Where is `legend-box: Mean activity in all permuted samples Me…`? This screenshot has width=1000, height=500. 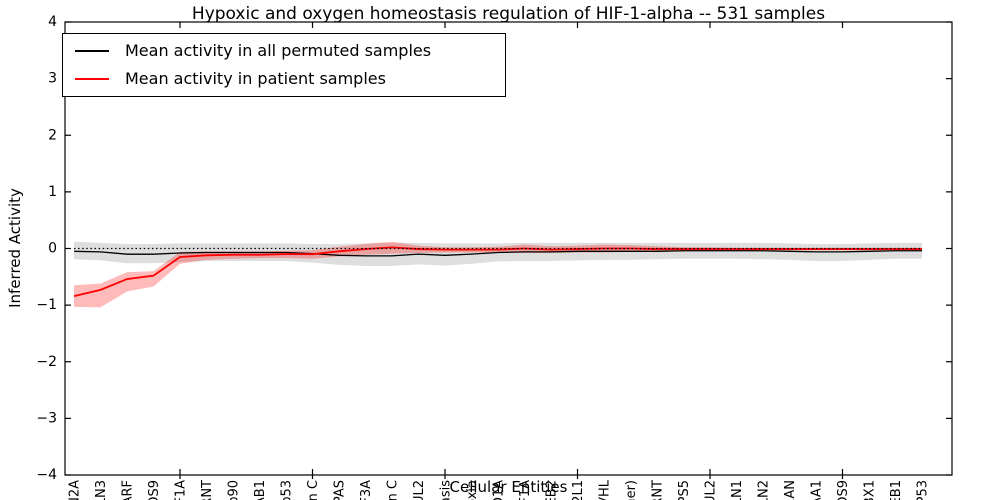 legend-box: Mean activity in all permuted samples Me… is located at coordinates (284, 65).